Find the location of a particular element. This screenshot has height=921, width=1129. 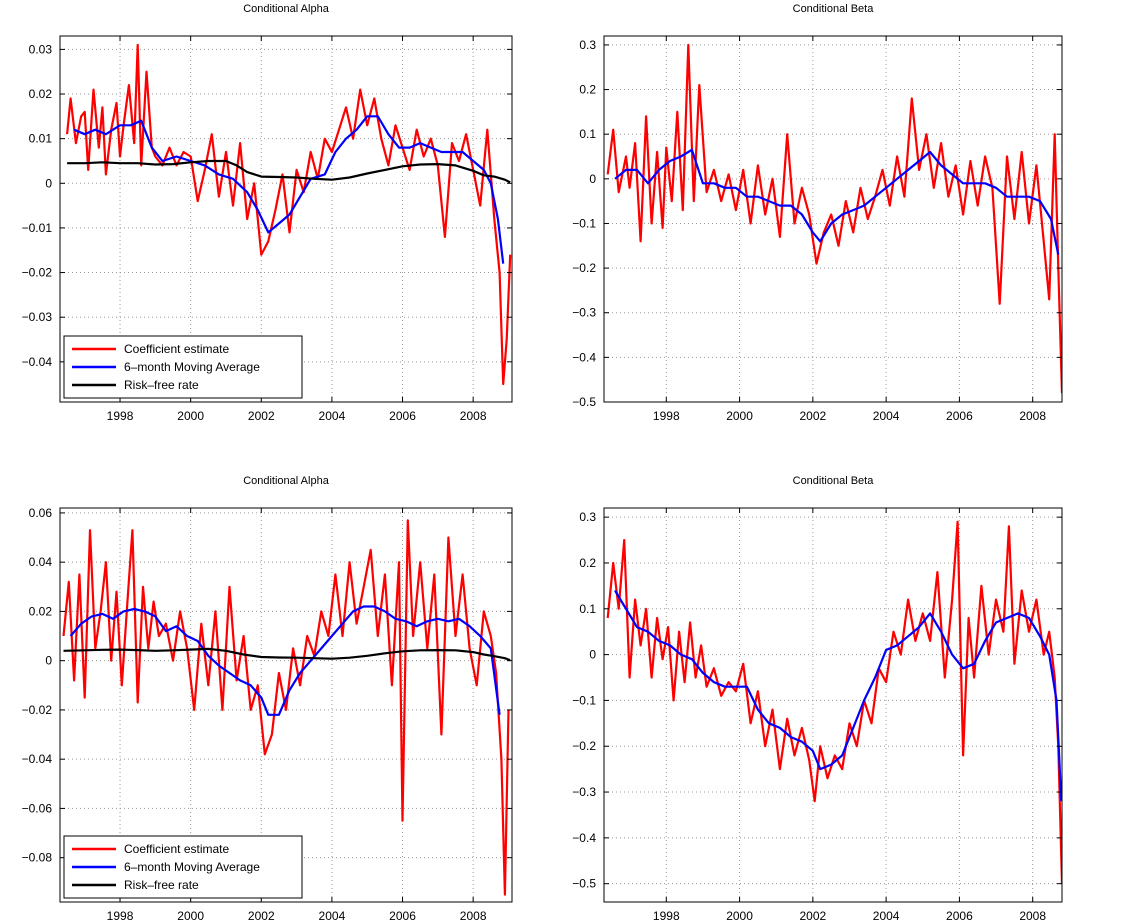

y-tick-label: −0.08 is located at coordinates (37, 858).